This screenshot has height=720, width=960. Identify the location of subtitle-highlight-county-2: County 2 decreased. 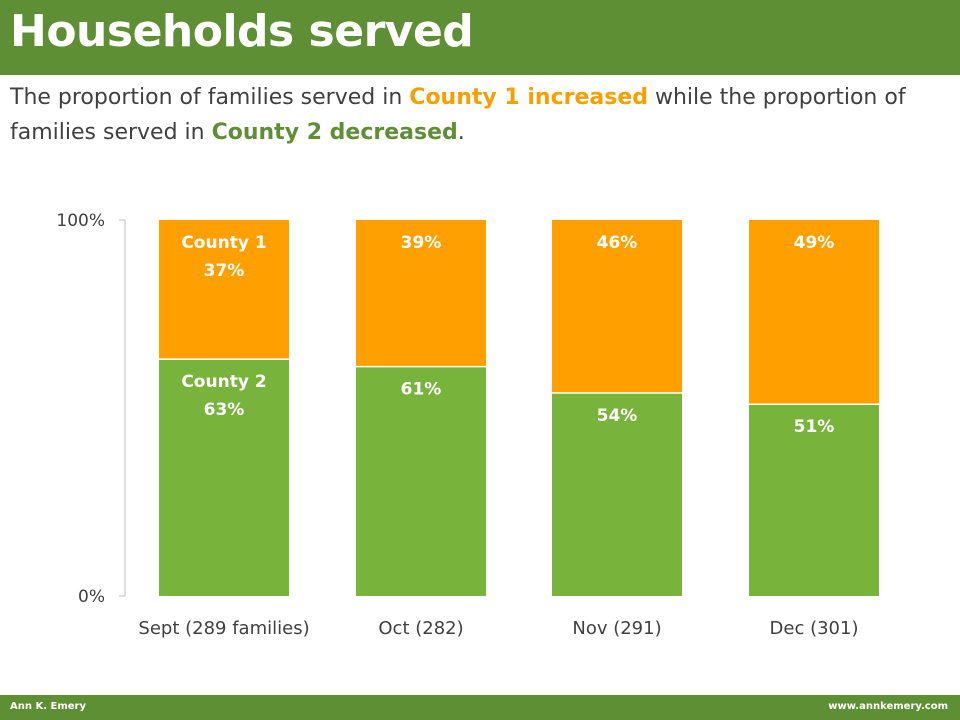
(334, 132).